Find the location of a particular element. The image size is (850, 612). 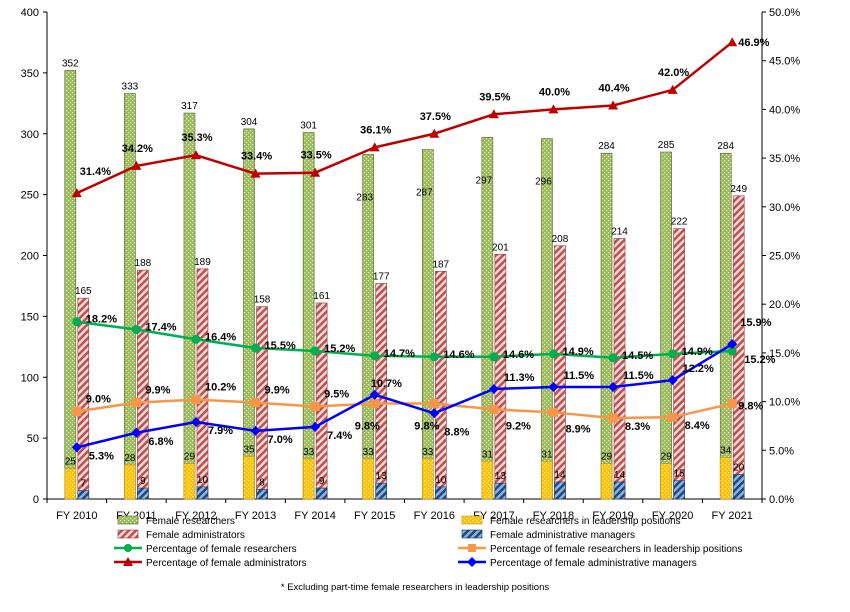

bar-value-label: 35 is located at coordinates (249, 449).